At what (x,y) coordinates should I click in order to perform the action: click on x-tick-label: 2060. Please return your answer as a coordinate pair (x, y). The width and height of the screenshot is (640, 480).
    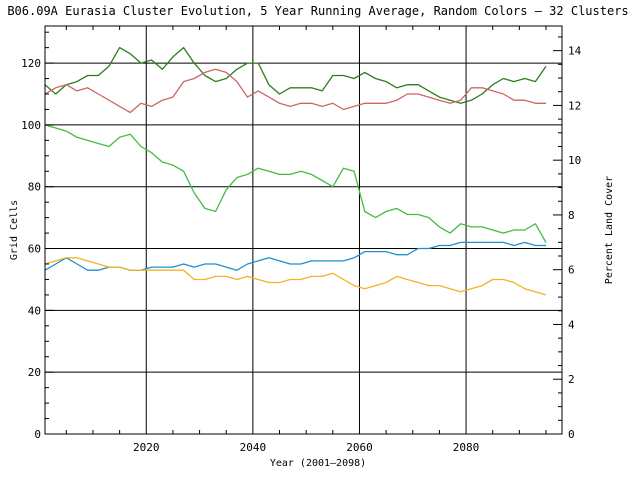
    Looking at the image, I should click on (359, 447).